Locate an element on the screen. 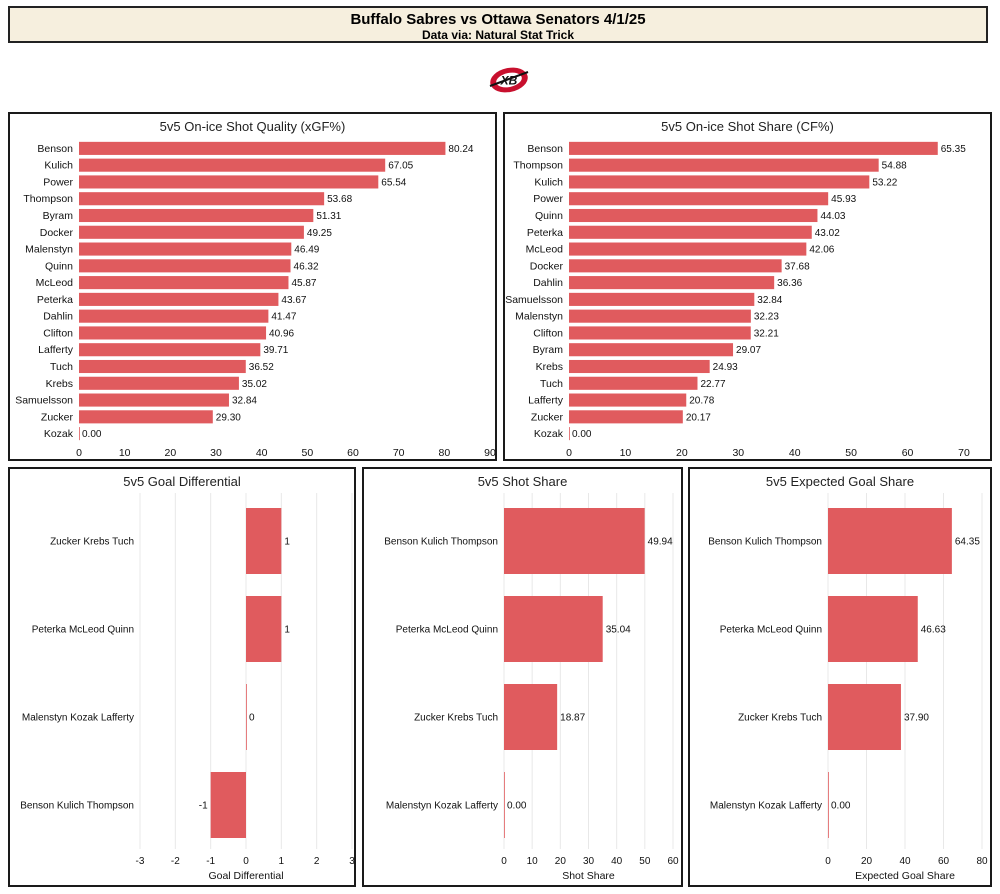 Image resolution: width=1000 pixels, height=894 pixels. data-label: 43.02 is located at coordinates (827, 233).